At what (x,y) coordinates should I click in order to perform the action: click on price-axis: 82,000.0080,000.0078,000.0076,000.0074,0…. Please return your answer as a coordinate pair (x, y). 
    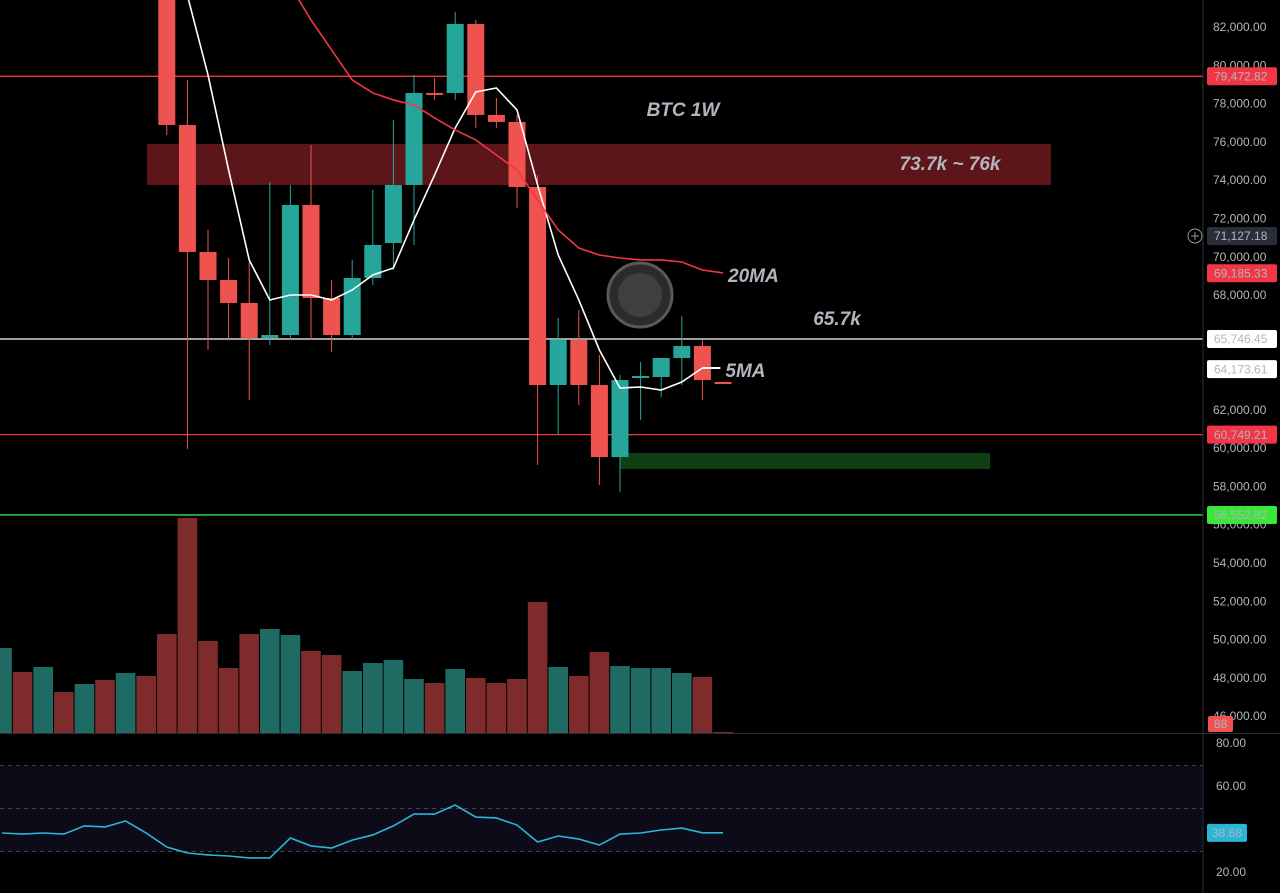
    Looking at the image, I should click on (1232, 449).